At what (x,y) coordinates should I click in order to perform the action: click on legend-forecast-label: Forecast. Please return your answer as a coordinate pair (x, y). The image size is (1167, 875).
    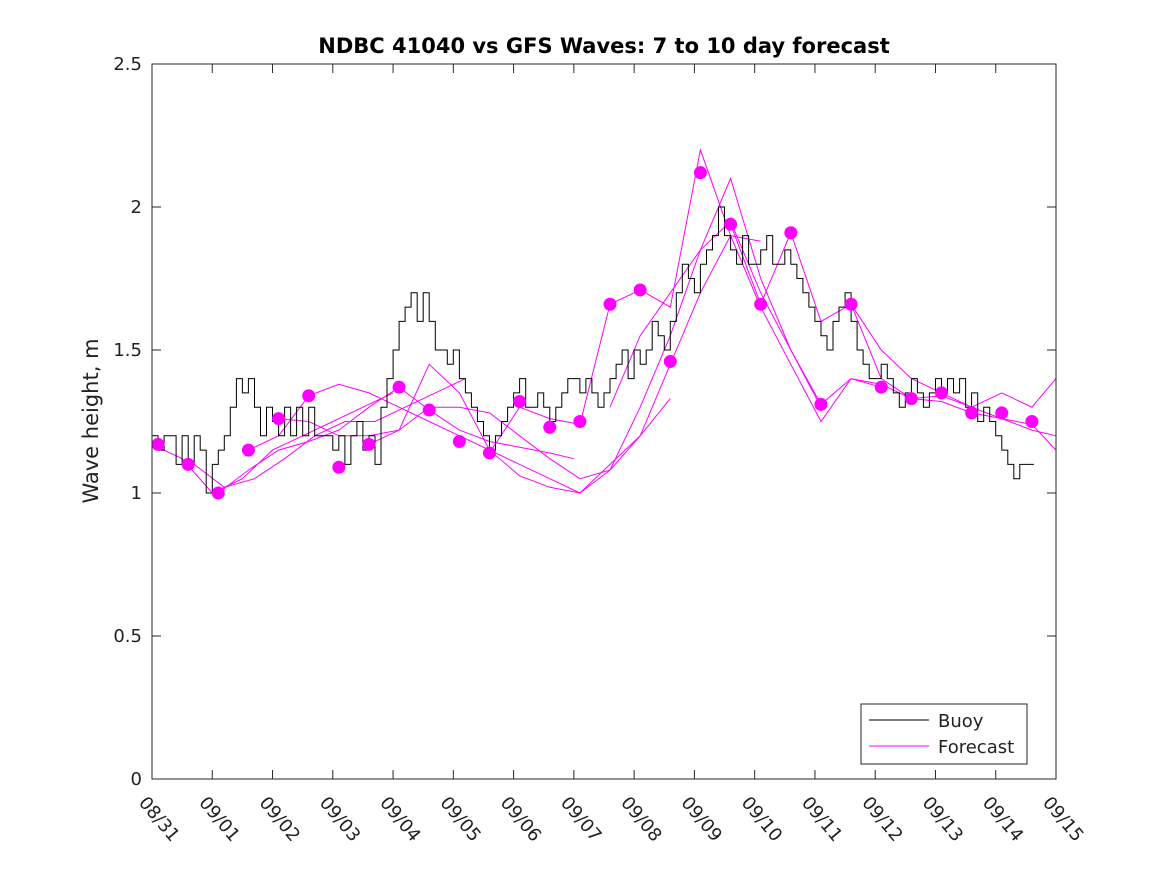
    Looking at the image, I should click on (976, 747).